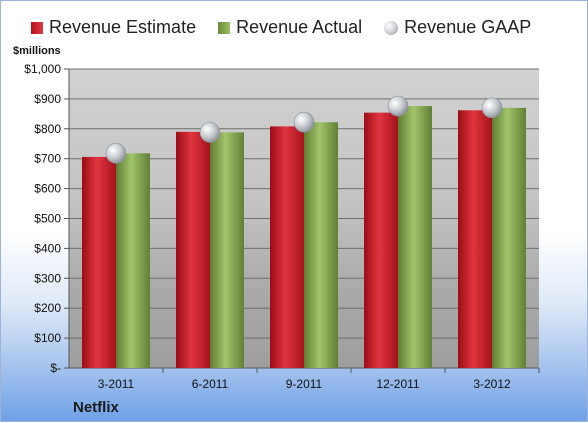 The image size is (588, 423). Describe the element at coordinates (47, 99) in the screenshot. I see `y-tick-label: $900` at that location.